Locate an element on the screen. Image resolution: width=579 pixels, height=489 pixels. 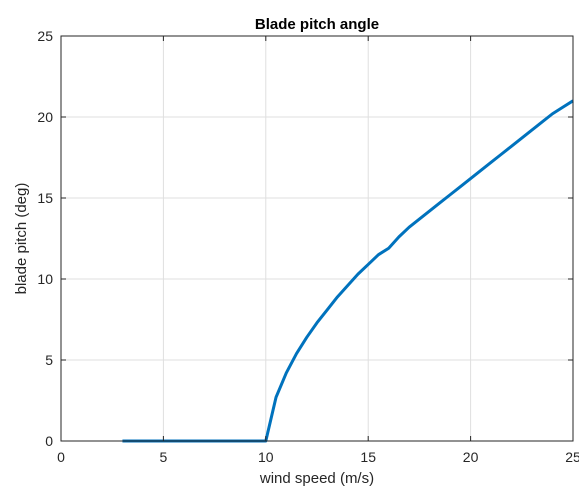
y-tick-label: 5 is located at coordinates (49, 360).